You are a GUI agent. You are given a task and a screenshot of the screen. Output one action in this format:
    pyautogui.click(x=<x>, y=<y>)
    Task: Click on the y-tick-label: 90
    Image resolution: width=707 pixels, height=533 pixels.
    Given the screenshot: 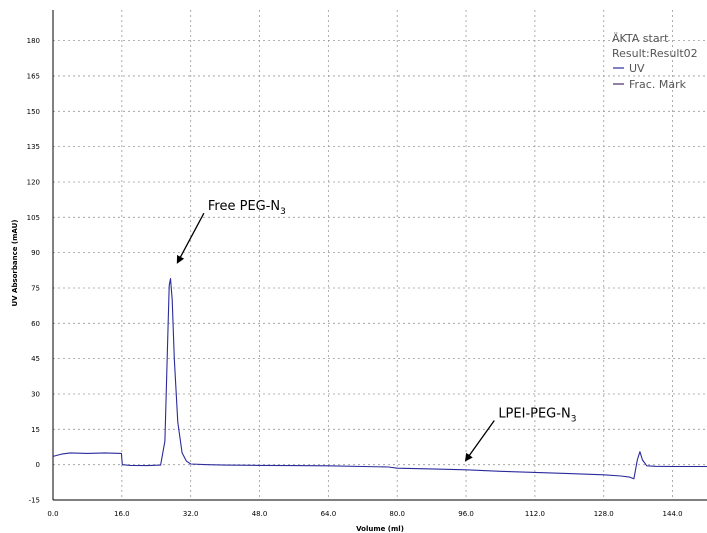 What is the action you would take?
    pyautogui.click(x=35, y=253)
    